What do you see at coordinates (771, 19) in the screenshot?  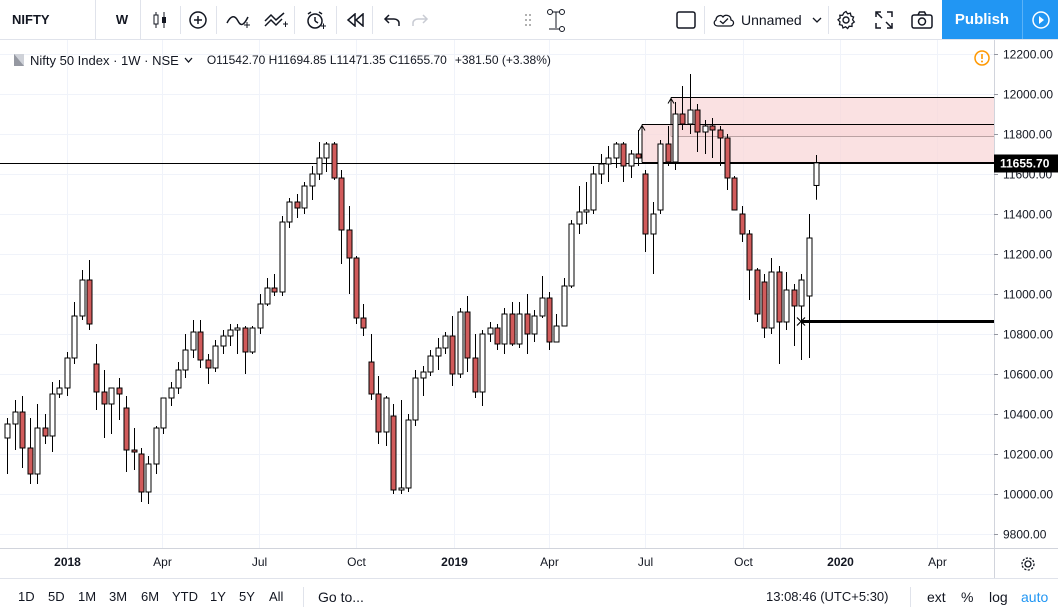 I see `layout-name: Unnamed` at bounding box center [771, 19].